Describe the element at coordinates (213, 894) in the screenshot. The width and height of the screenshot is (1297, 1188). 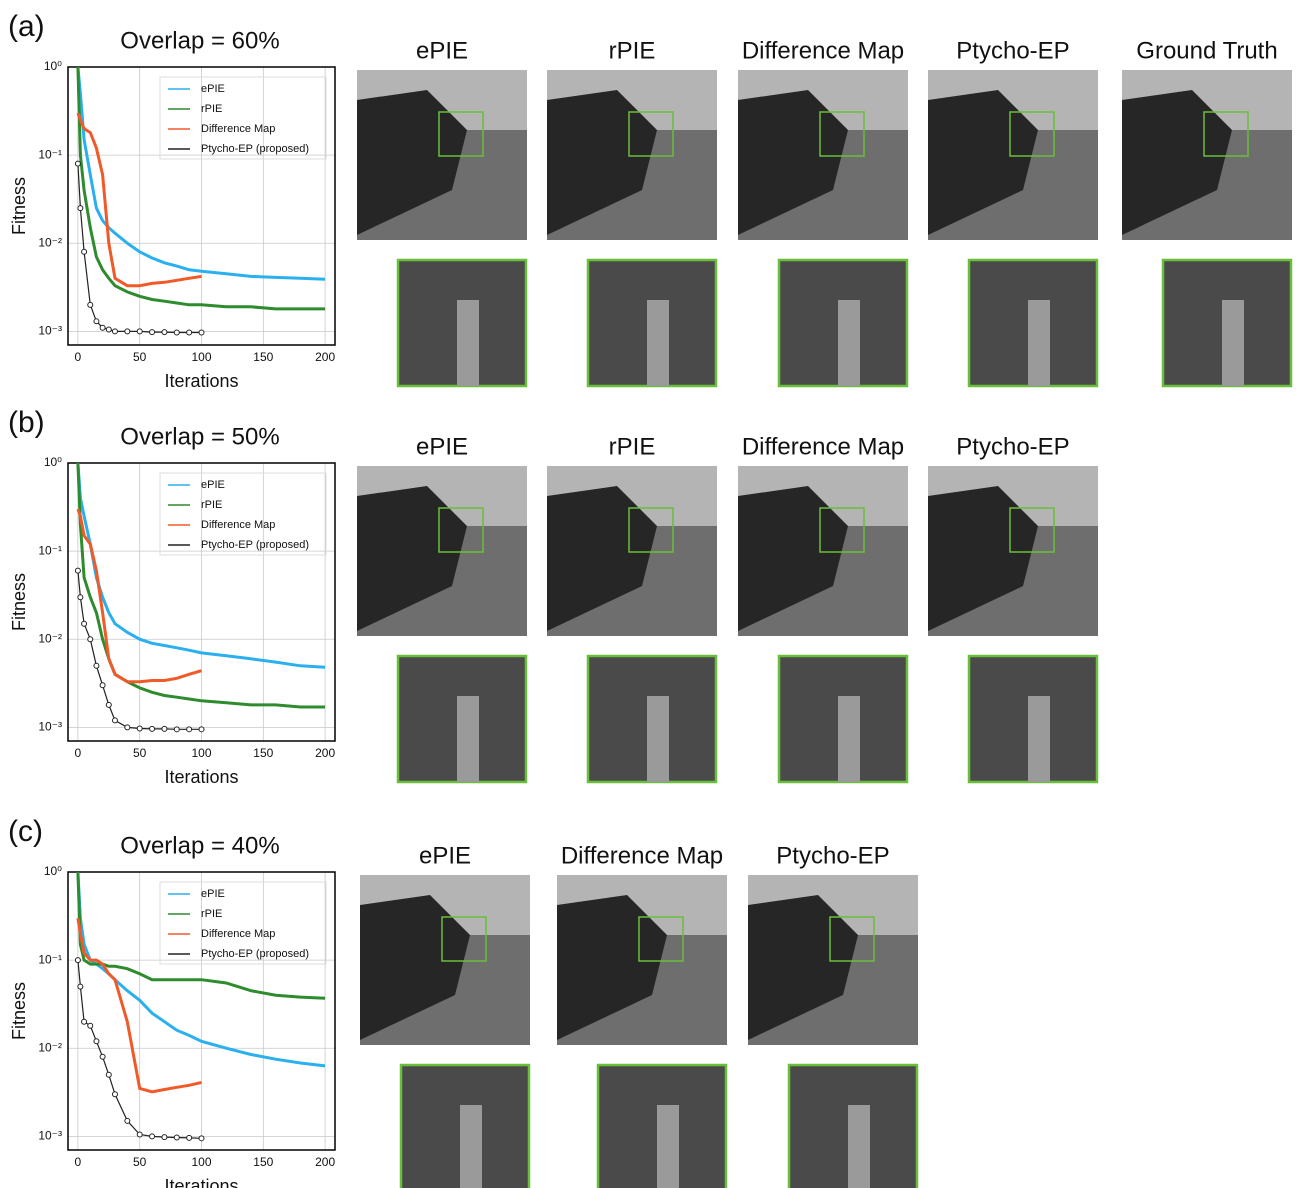
I see `legend-label: ePIE` at that location.